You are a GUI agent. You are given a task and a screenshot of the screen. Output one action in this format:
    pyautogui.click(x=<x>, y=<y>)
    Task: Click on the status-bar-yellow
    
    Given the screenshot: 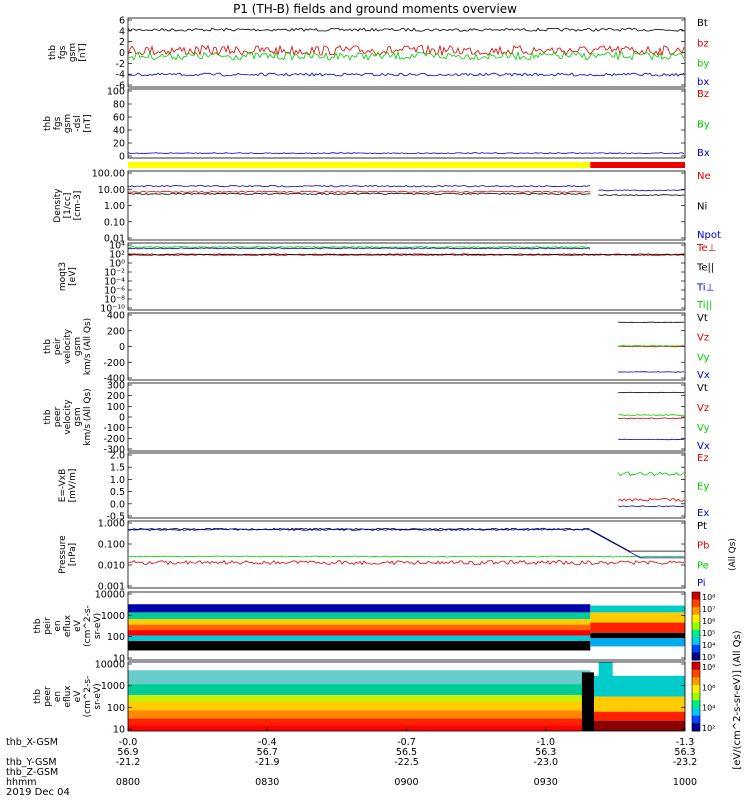 What is the action you would take?
    pyautogui.click(x=359, y=165)
    